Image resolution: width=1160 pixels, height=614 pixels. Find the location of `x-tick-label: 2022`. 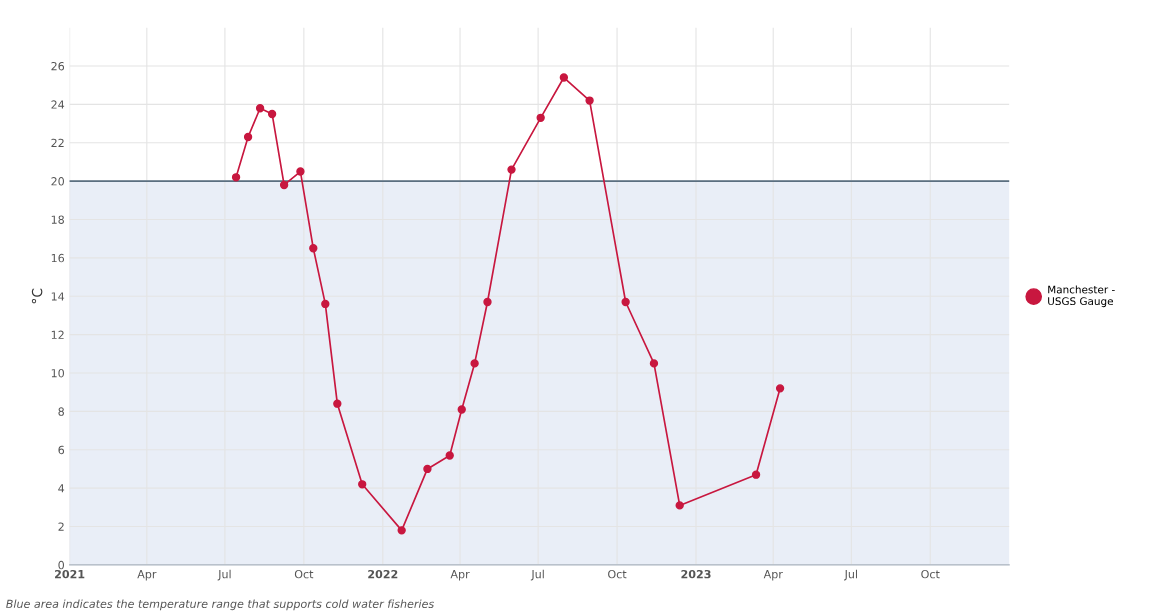

x-tick-label: 2022 is located at coordinates (383, 574).